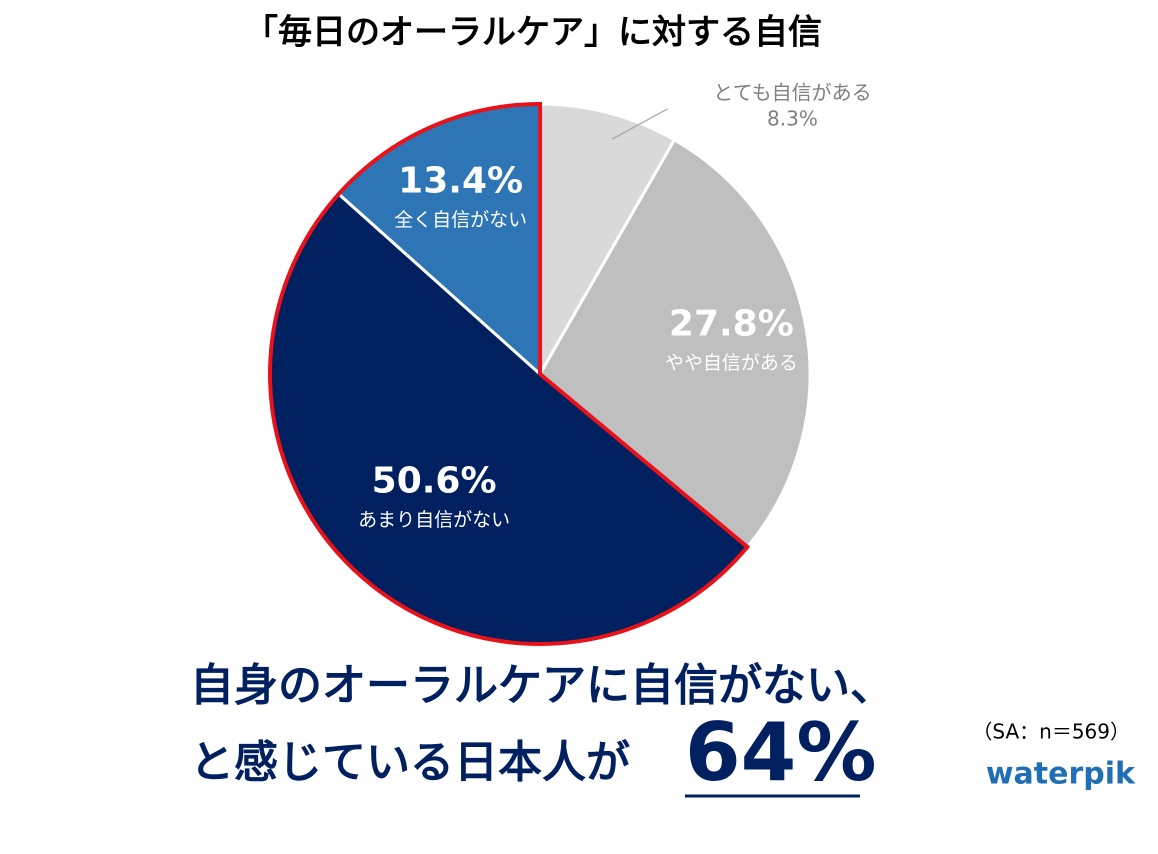  Describe the element at coordinates (1051, 732) in the screenshot. I see `note: （SA：n＝569）` at that location.